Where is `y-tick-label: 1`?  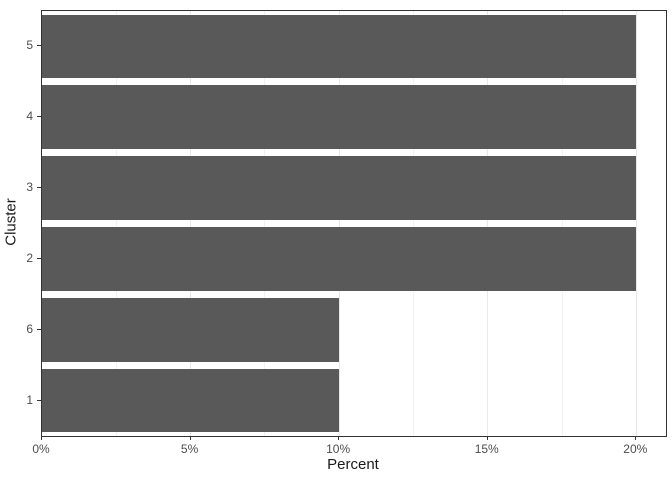 y-tick-label: 1 is located at coordinates (29, 399).